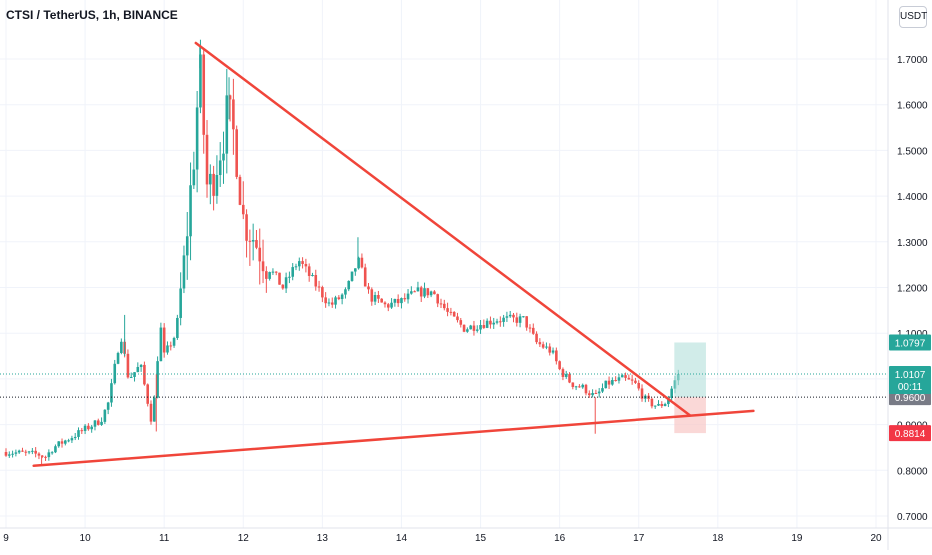 Image resolution: width=932 pixels, height=555 pixels. Describe the element at coordinates (910, 375) in the screenshot. I see `current-price-tag-value: 1.0107` at that location.